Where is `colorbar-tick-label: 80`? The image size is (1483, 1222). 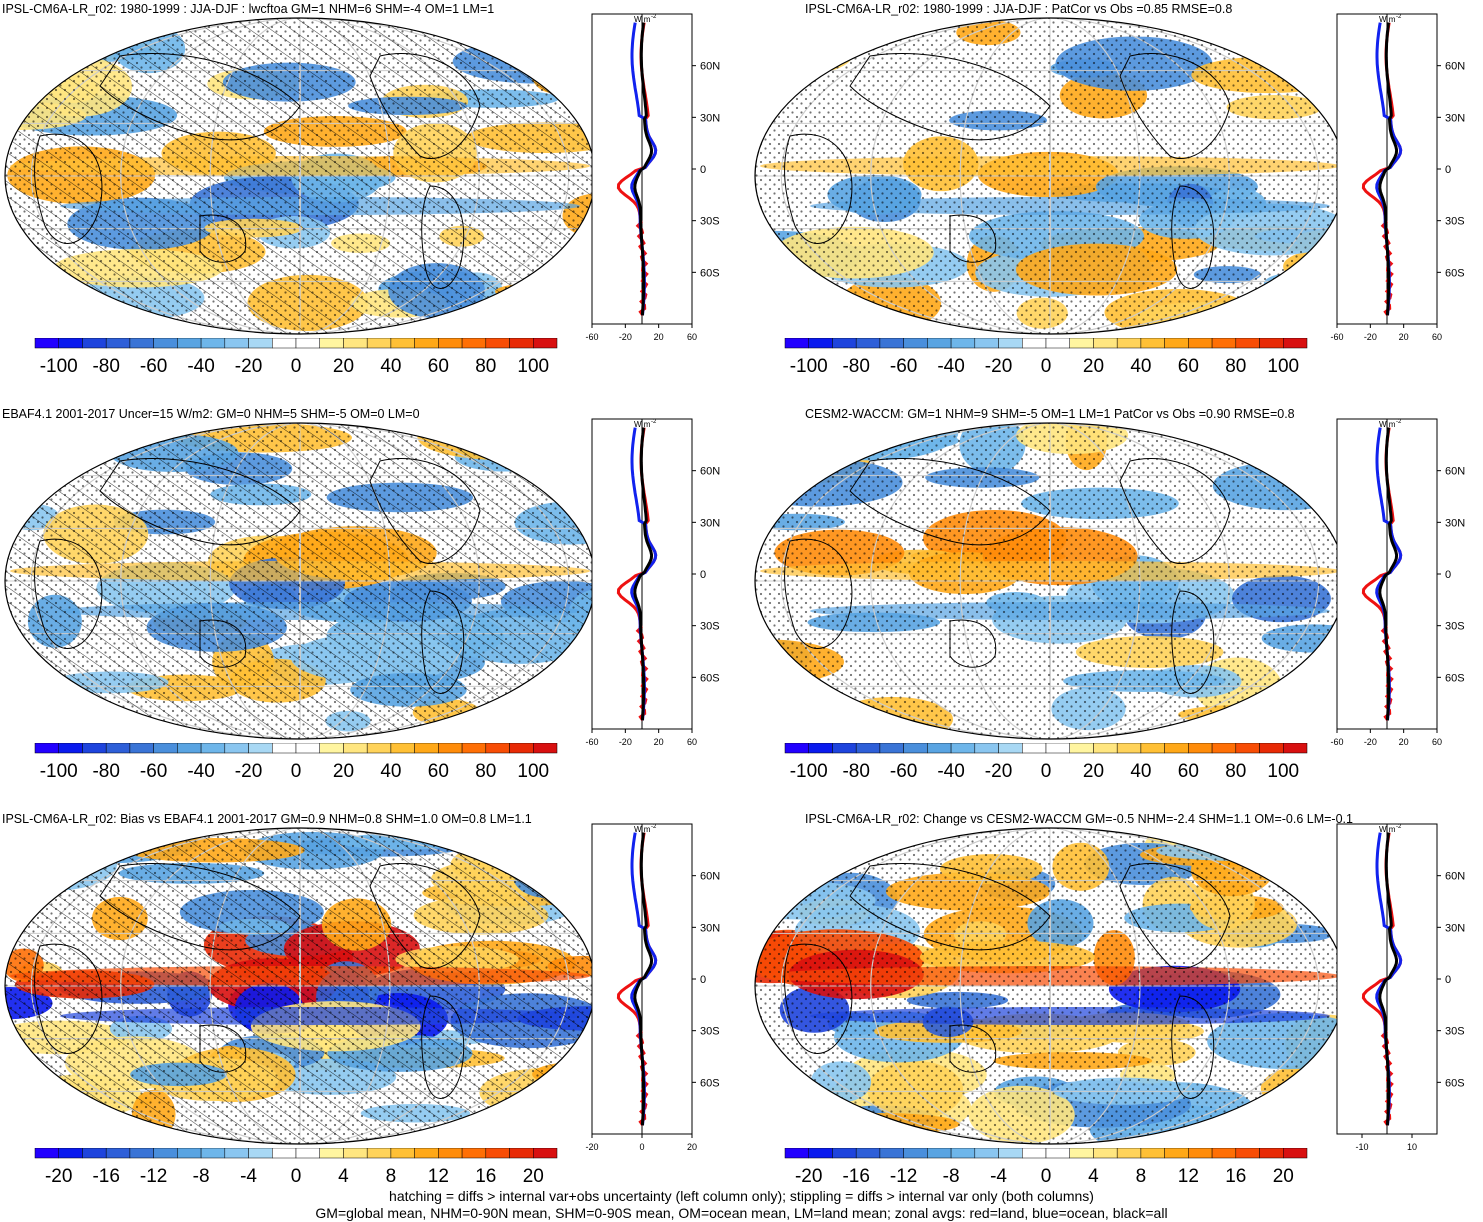
colorbar-tick-label: 80 is located at coordinates (485, 366).